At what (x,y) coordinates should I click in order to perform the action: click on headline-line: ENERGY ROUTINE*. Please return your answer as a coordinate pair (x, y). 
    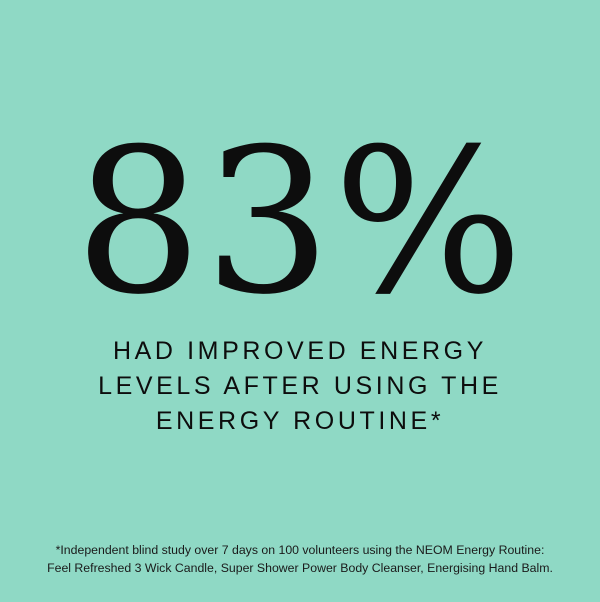
    Looking at the image, I should click on (300, 421).